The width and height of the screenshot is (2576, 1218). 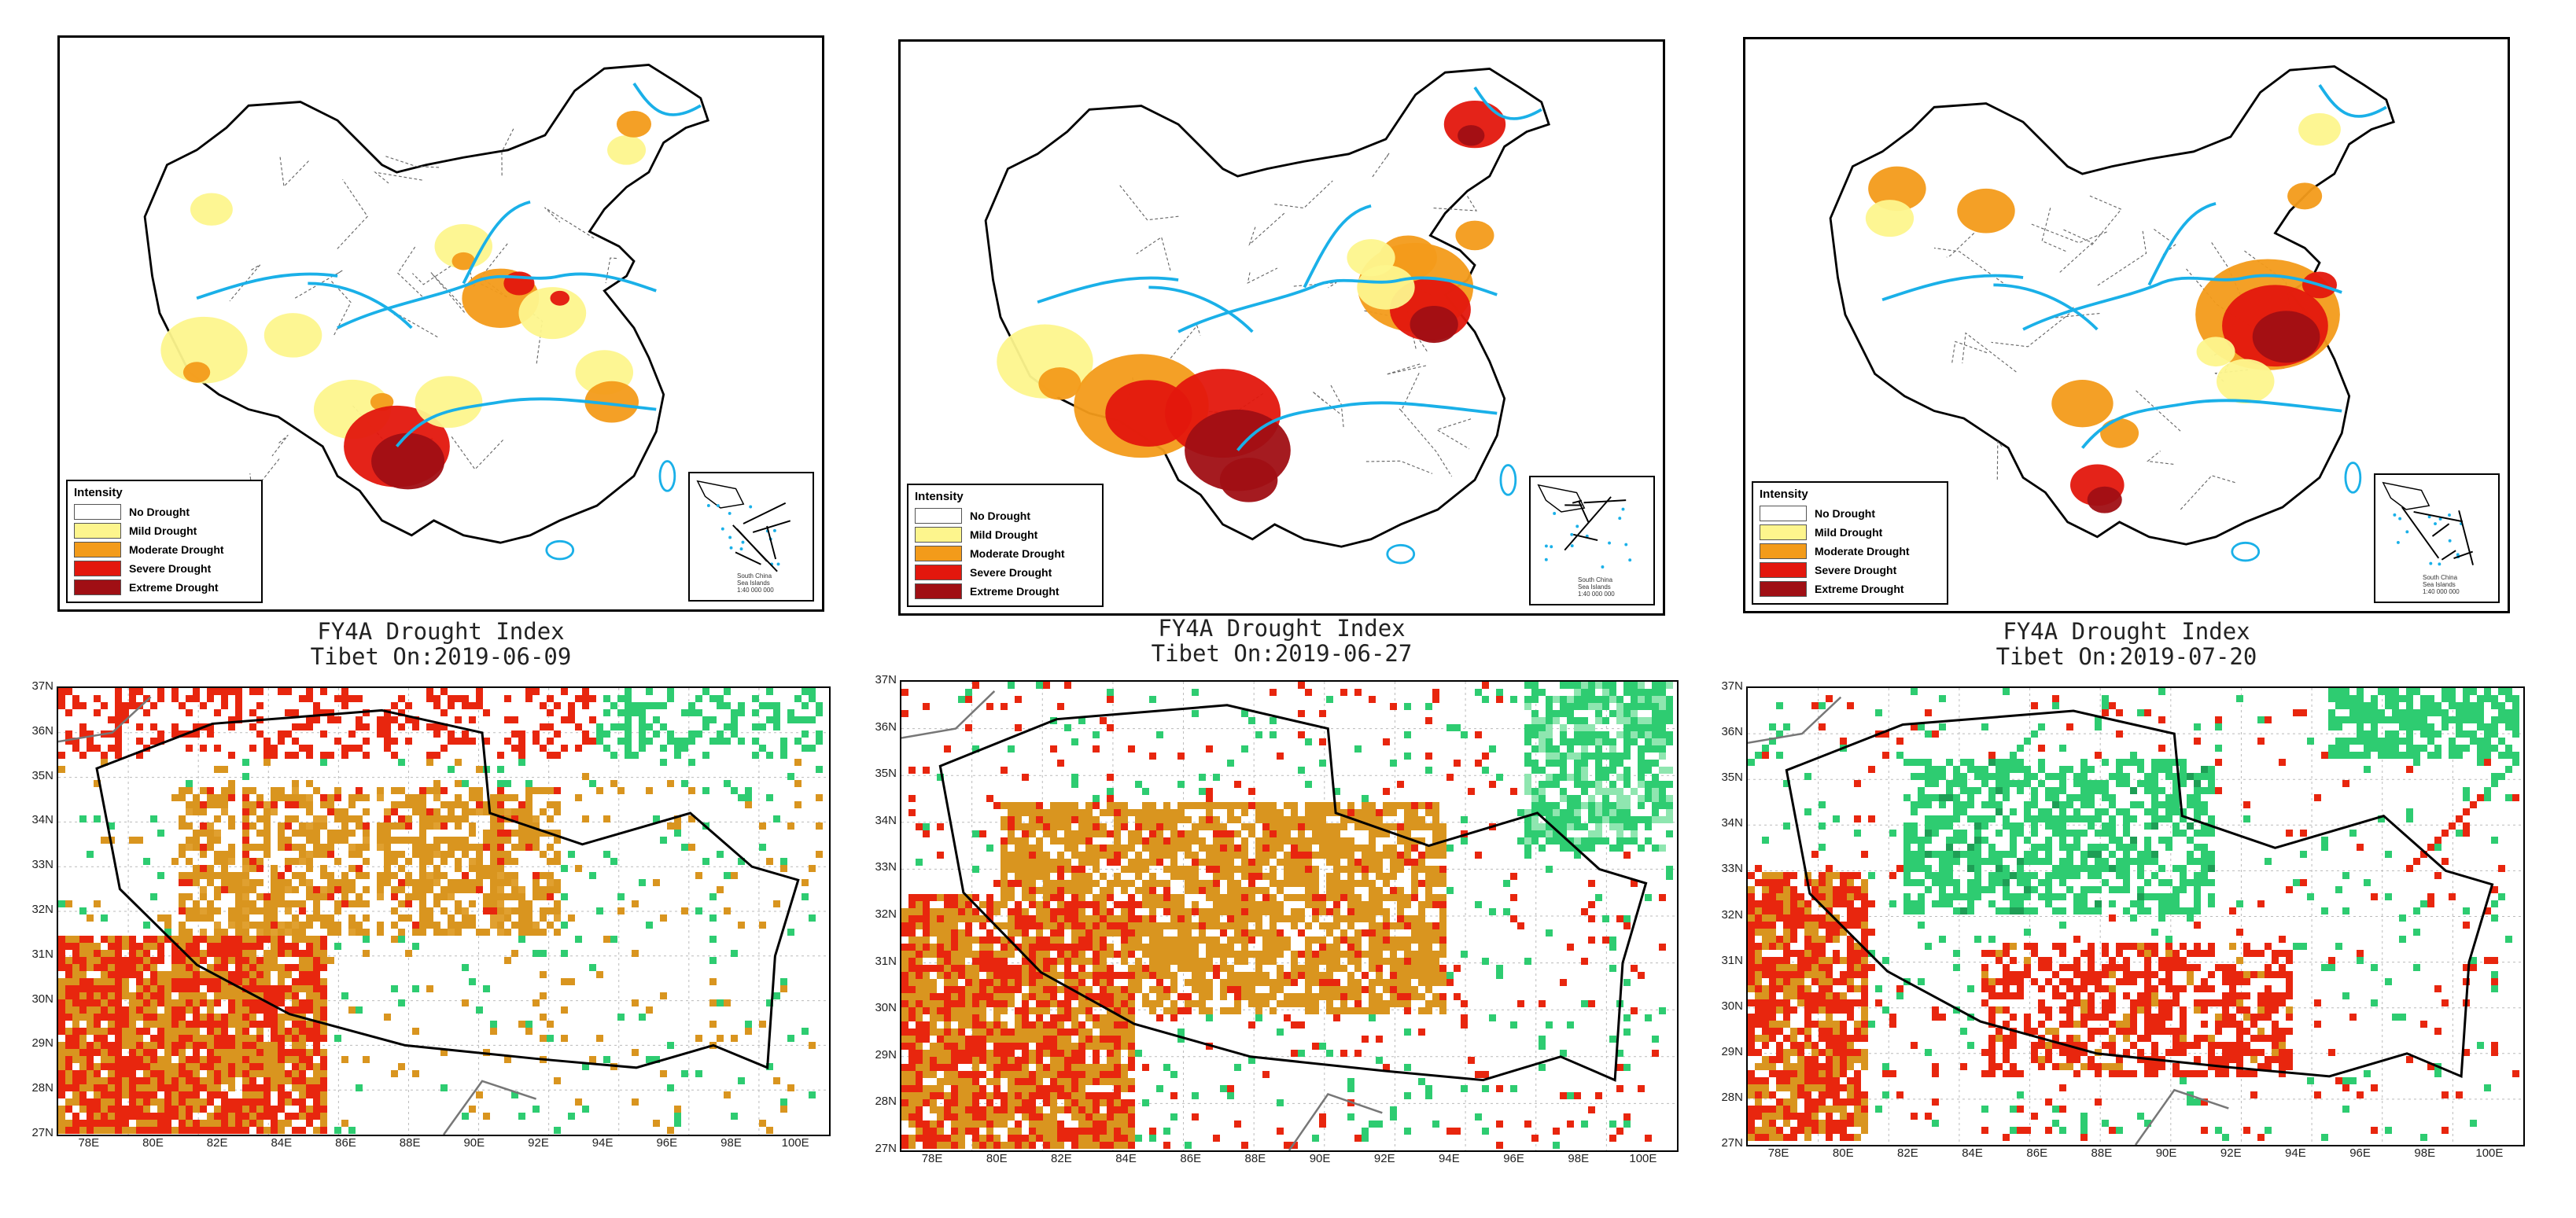 What do you see at coordinates (1011, 572) in the screenshot?
I see `legend-label: Severe Drought` at bounding box center [1011, 572].